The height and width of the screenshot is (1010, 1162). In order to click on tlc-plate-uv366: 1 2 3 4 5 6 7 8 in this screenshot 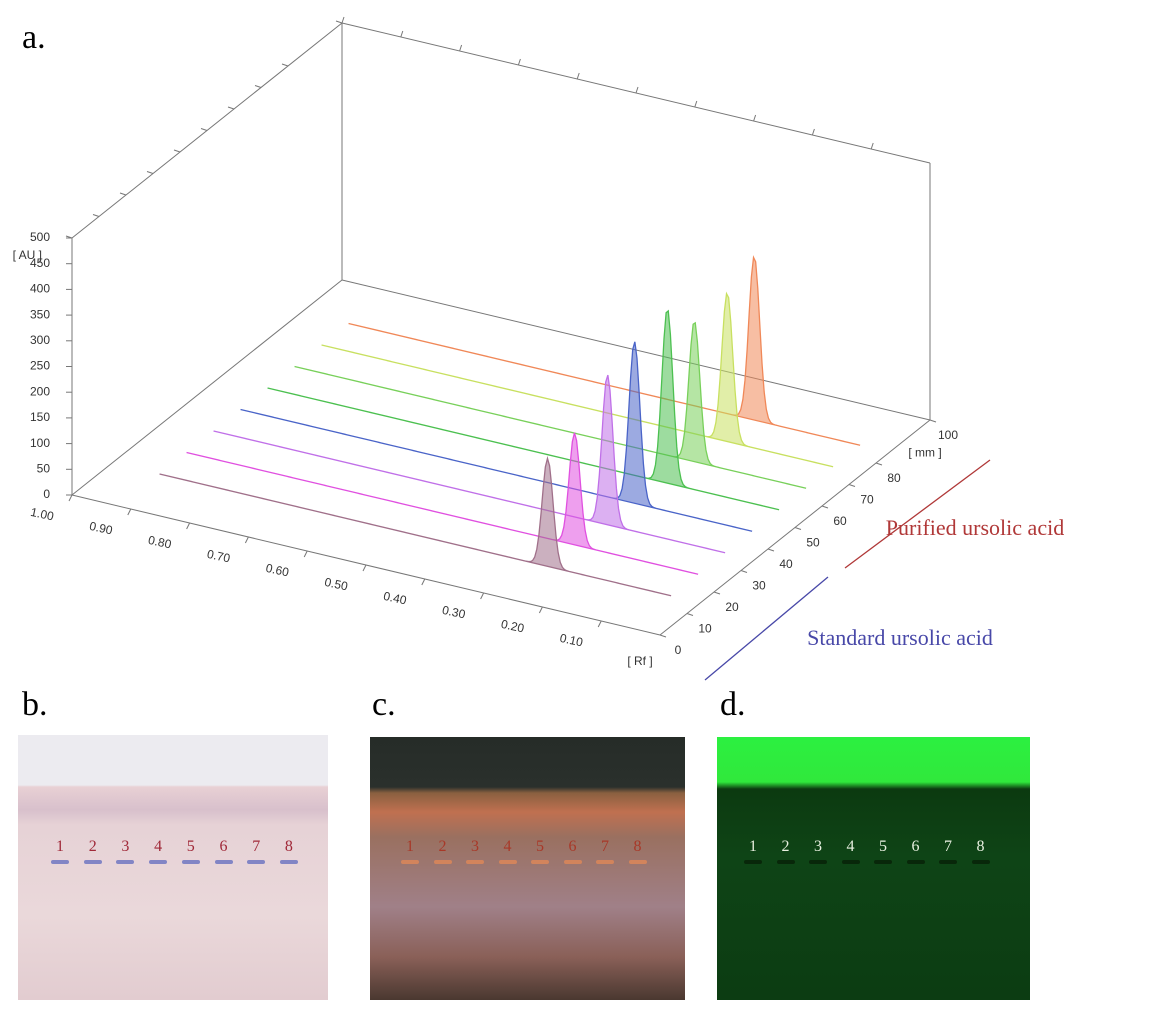, I will do `click(527, 868)`.